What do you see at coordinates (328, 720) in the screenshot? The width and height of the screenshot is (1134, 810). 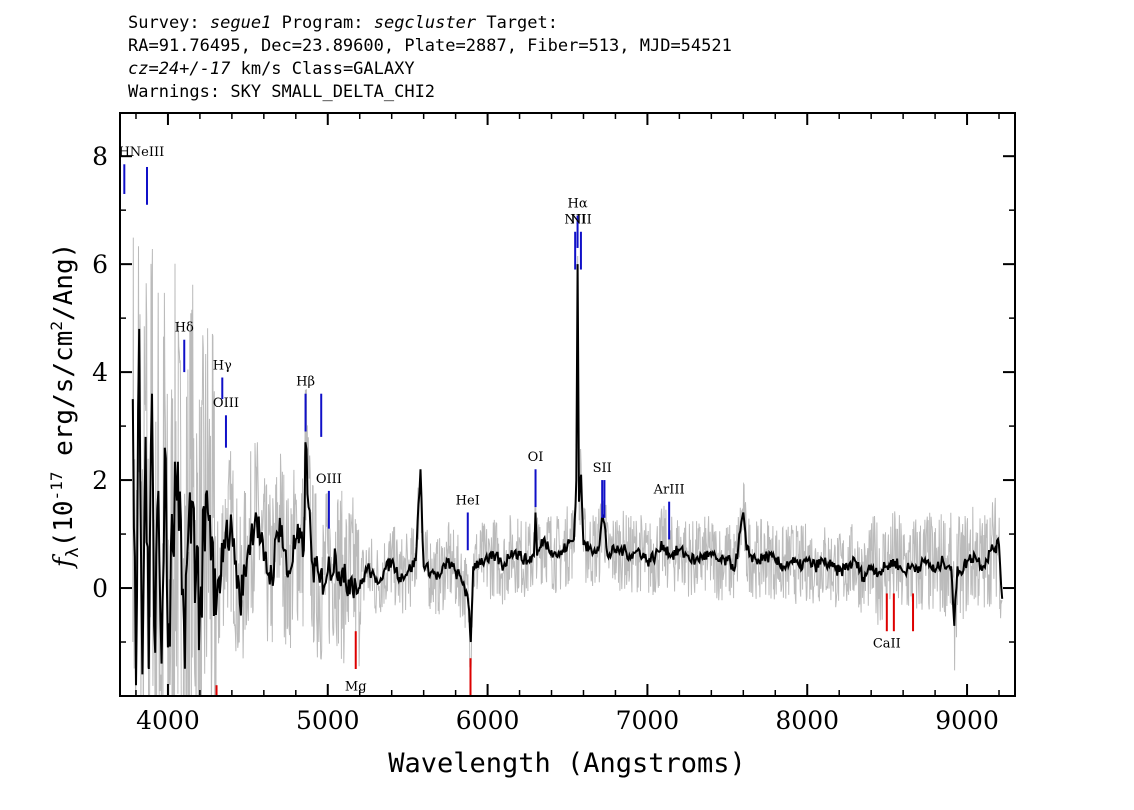 I see `x-tick-label-5000: 5000` at bounding box center [328, 720].